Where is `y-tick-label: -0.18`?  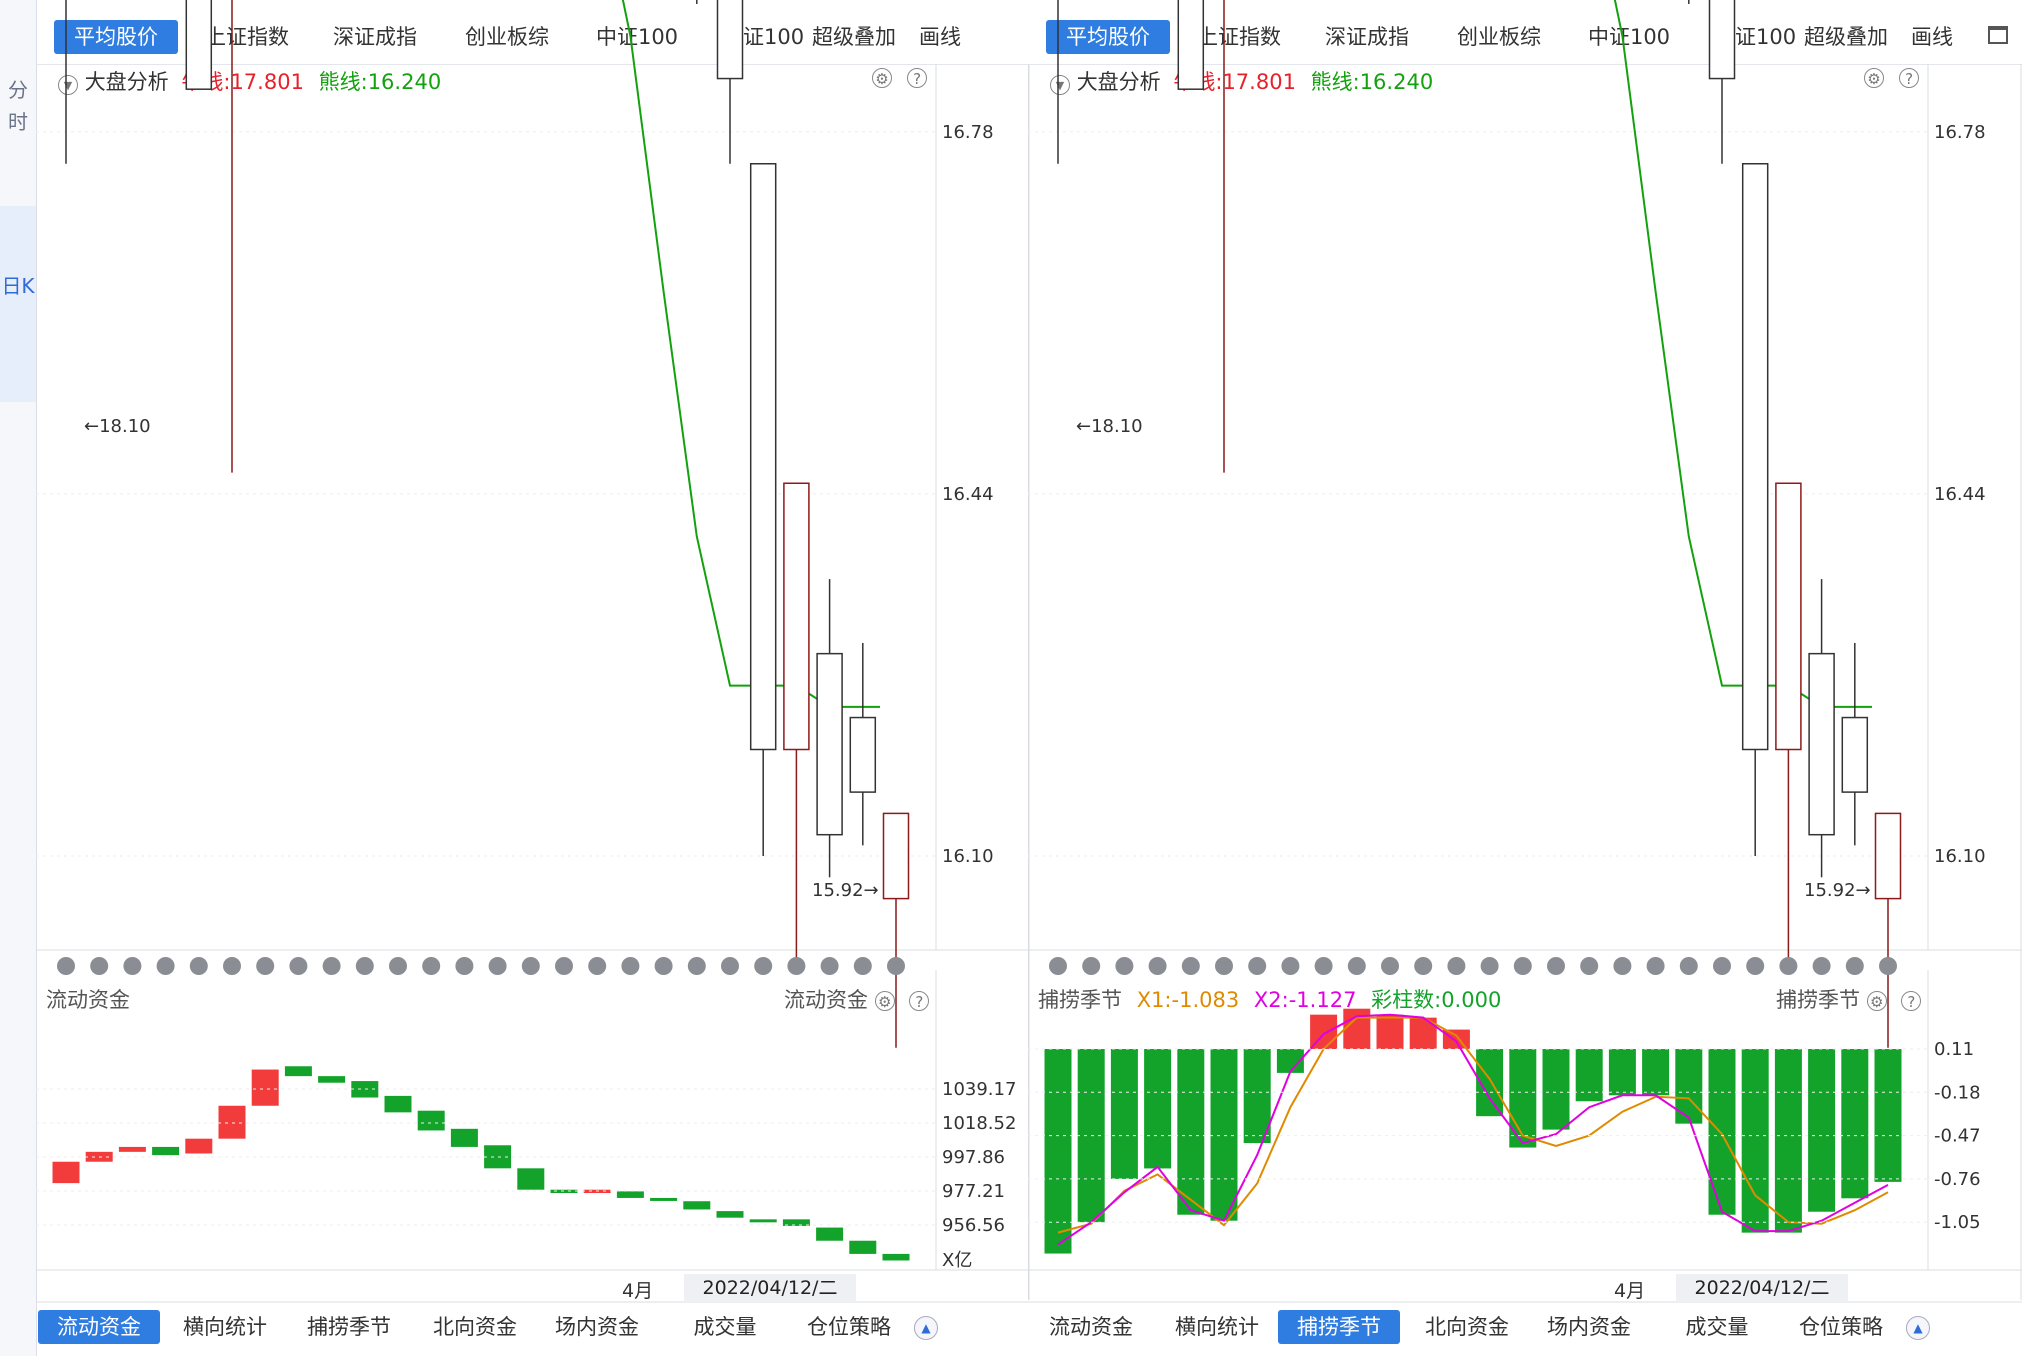 y-tick-label: -0.18 is located at coordinates (1957, 1092).